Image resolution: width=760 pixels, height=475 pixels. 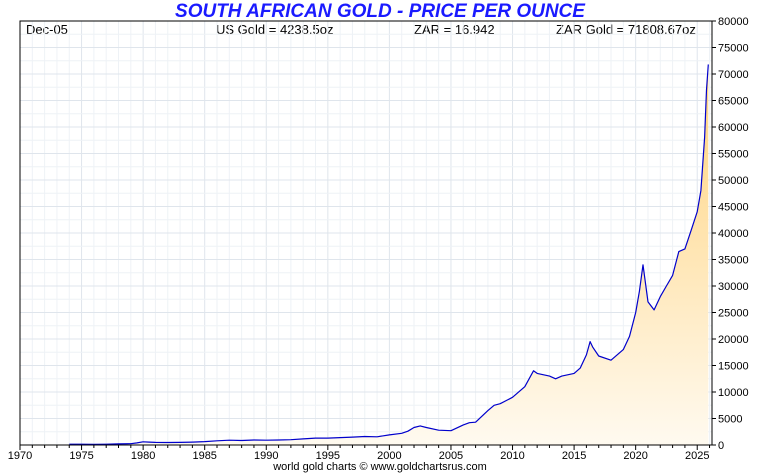 What do you see at coordinates (733, 367) in the screenshot?
I see `y-tick-label: 15000` at bounding box center [733, 367].